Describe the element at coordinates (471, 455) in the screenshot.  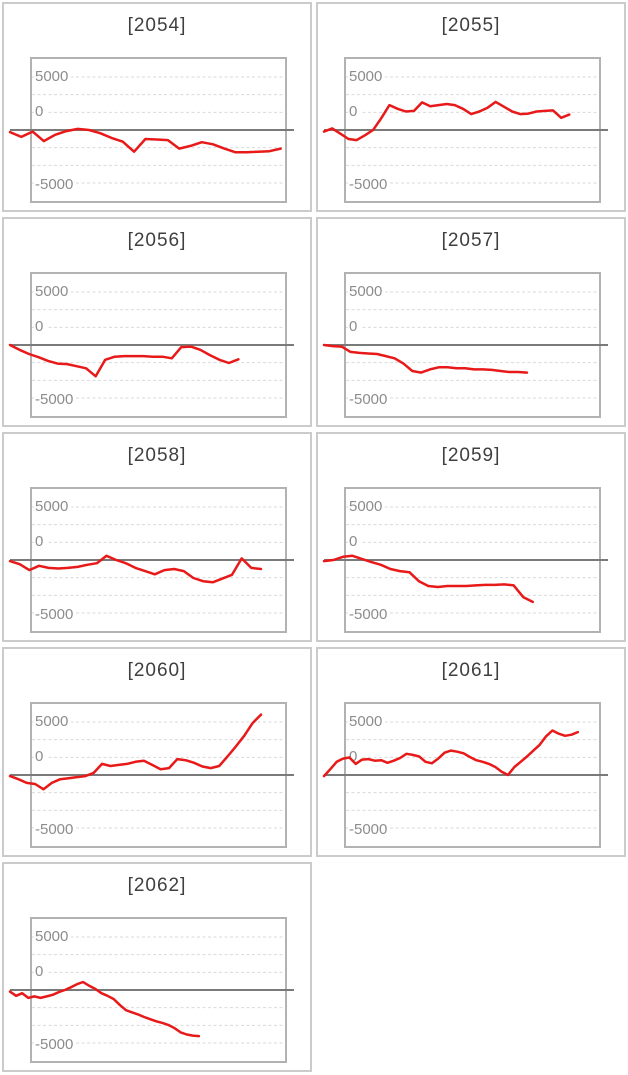
I see `chart-title: [2059]` at that location.